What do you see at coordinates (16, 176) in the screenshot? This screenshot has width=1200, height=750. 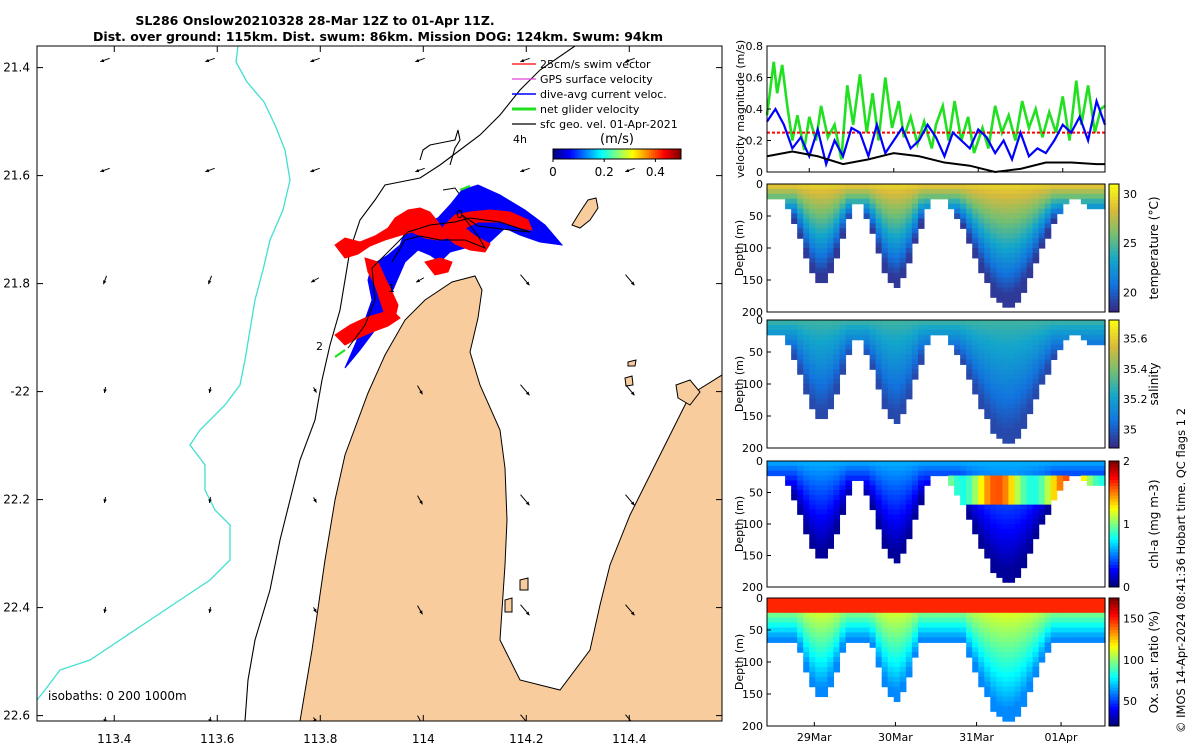 I see `map-y-tick-label: 21.6` at bounding box center [16, 176].